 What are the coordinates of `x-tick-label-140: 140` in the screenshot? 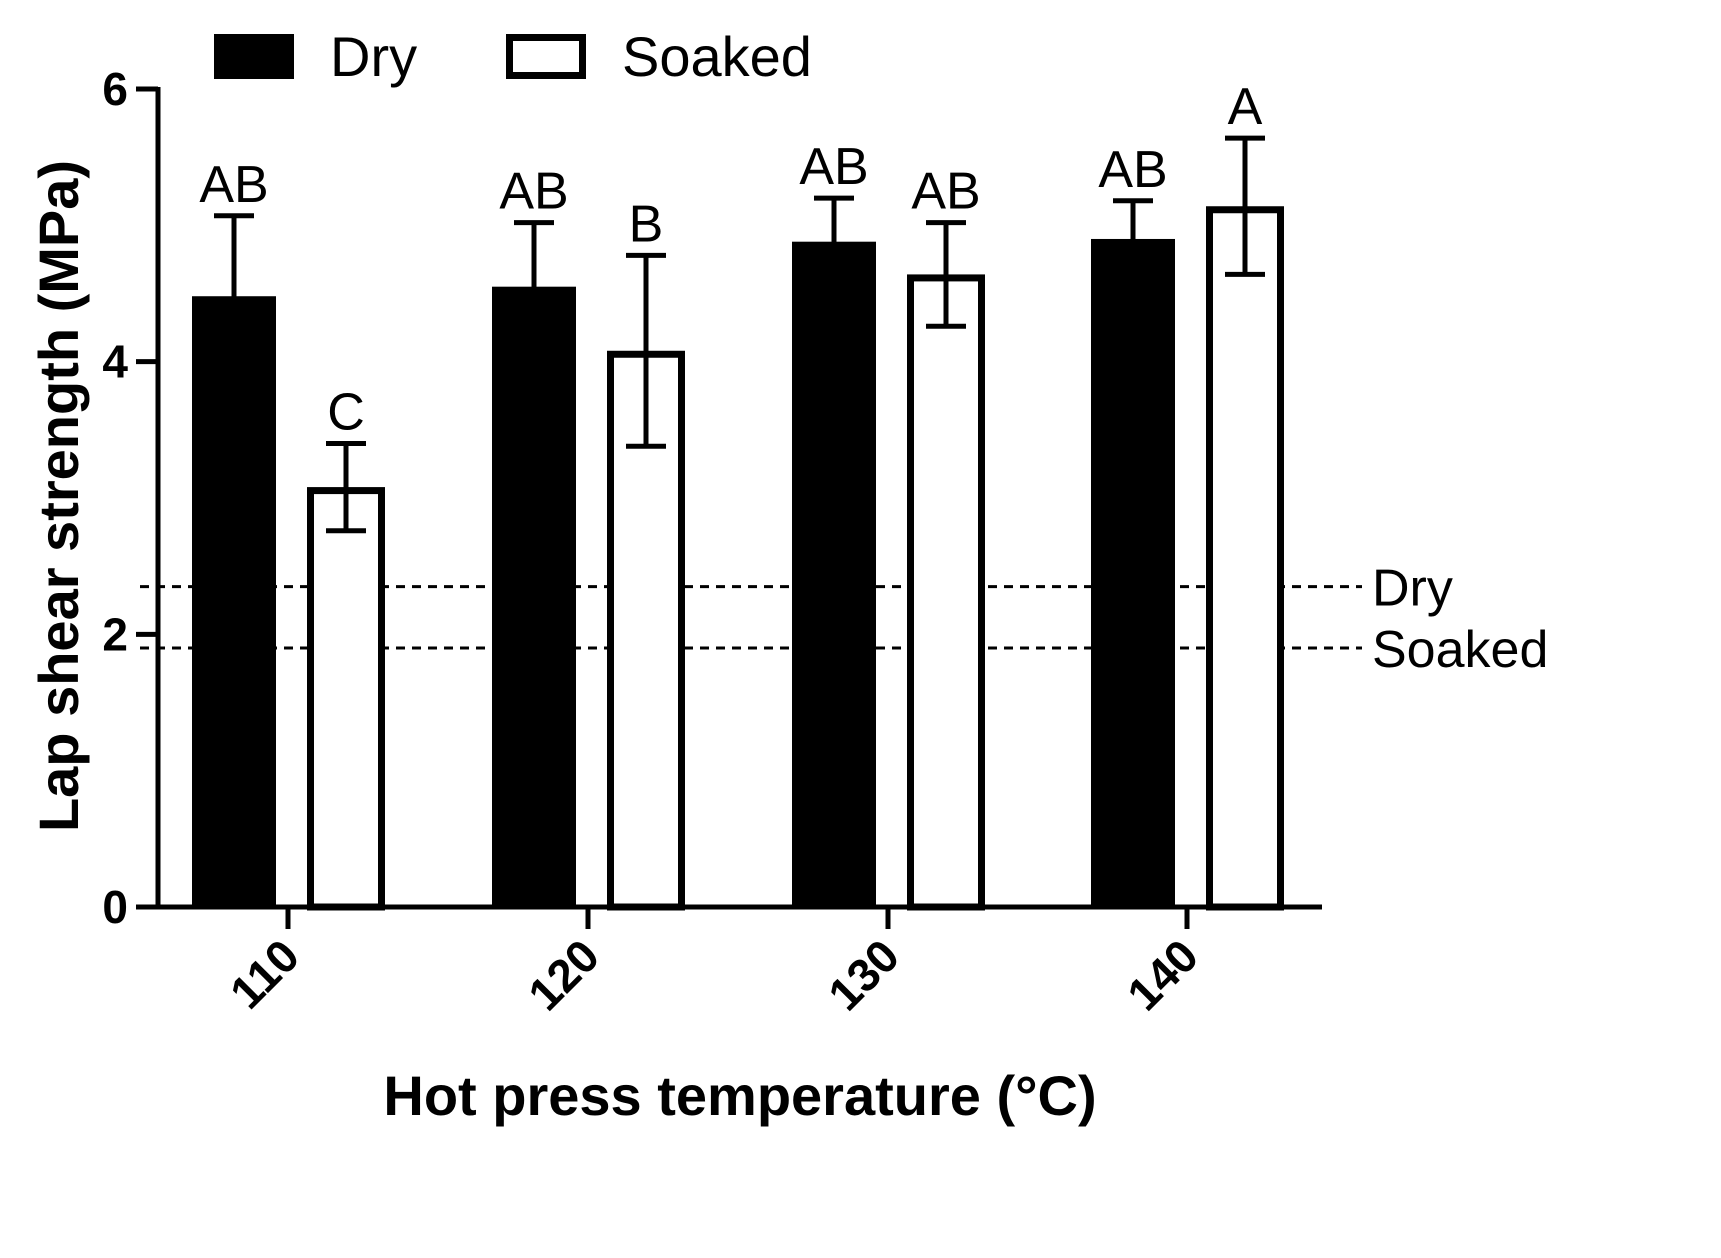 It's located at (1162, 974).